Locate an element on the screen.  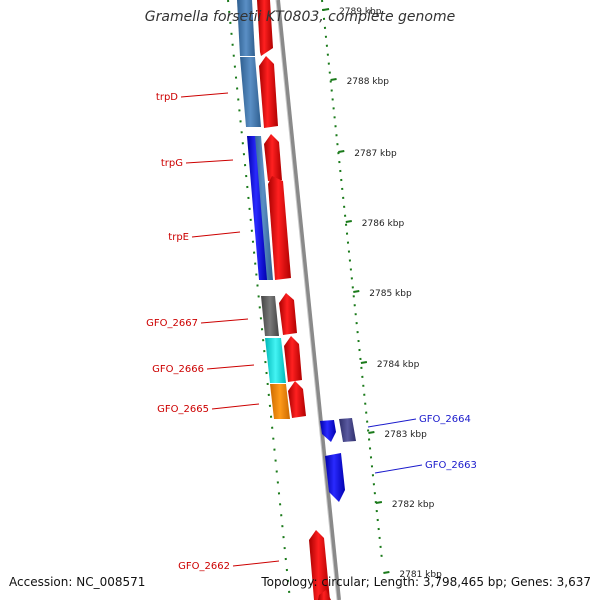
scale-tick: 2785 kbp is located at coordinates (382, 294).